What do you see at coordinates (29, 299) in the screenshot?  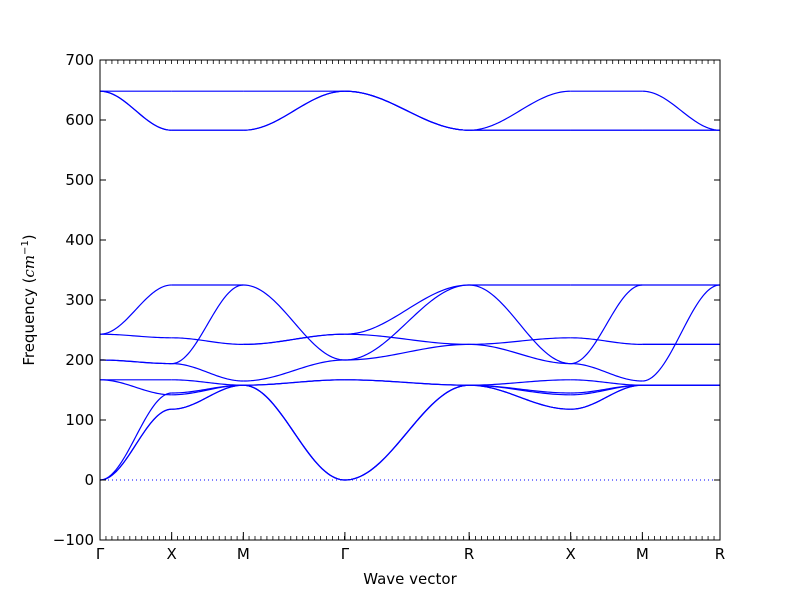 I see `y-axis-label: Frequency (cm−1)` at bounding box center [29, 299].